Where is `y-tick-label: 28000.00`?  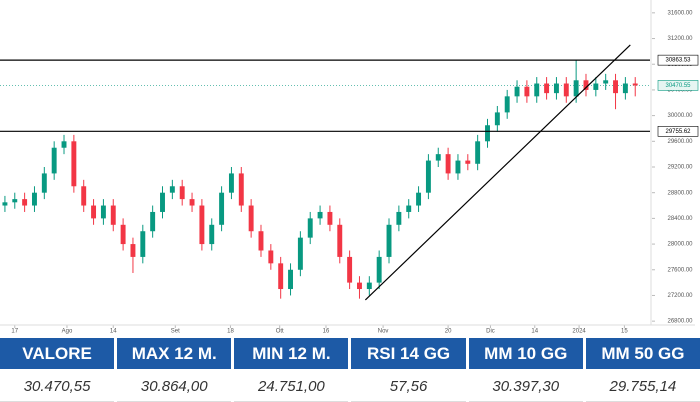 y-tick-label: 28000.00 is located at coordinates (680, 245).